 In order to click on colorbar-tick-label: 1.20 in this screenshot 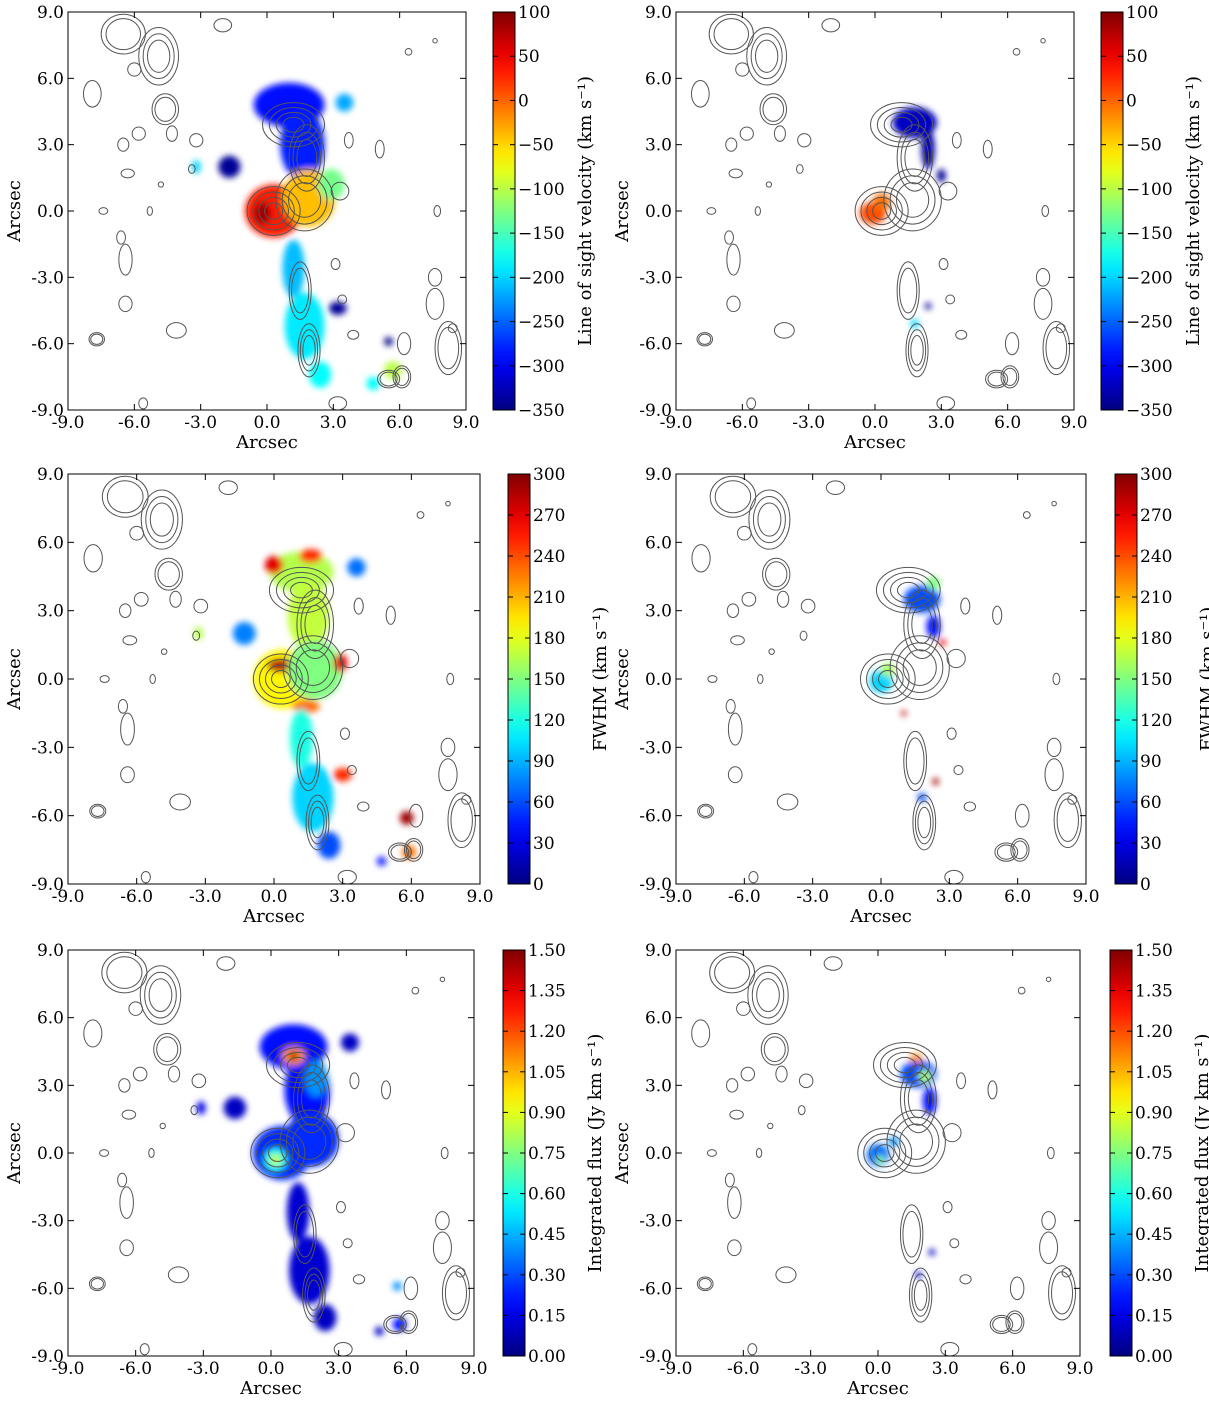, I will do `click(547, 1032)`.